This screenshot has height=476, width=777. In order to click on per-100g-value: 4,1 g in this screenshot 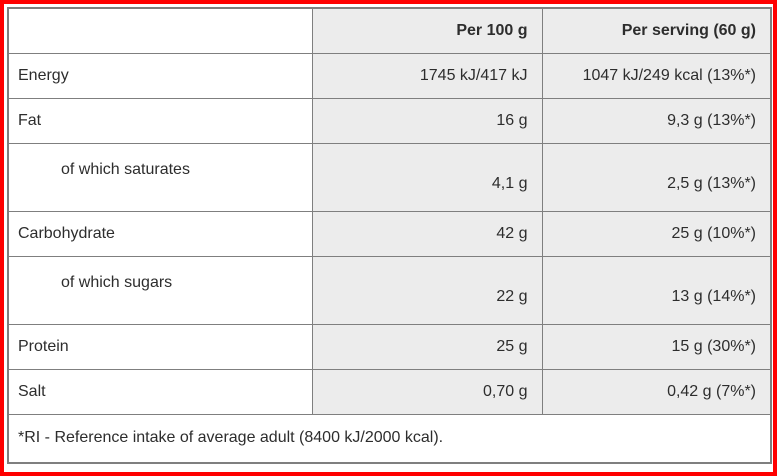, I will do `click(427, 177)`.